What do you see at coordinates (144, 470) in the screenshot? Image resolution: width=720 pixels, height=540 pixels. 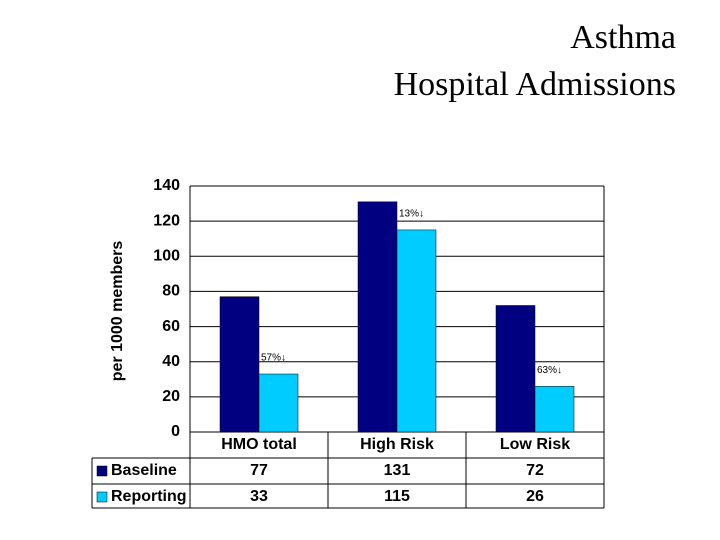 I see `legend-label: Baseline` at bounding box center [144, 470].